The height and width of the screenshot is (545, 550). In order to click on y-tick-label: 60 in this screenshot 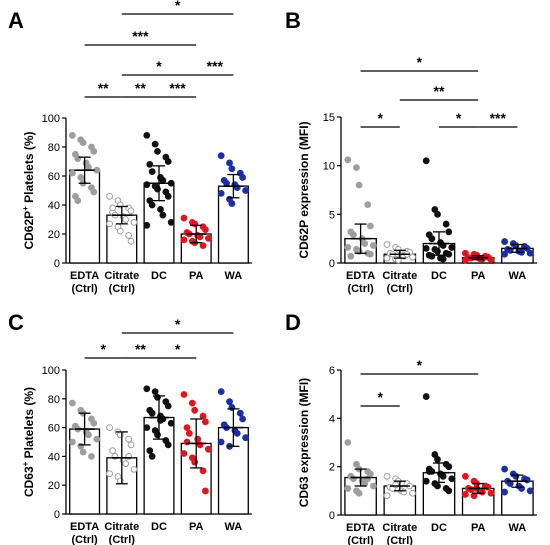, I will do `click(54, 177)`.